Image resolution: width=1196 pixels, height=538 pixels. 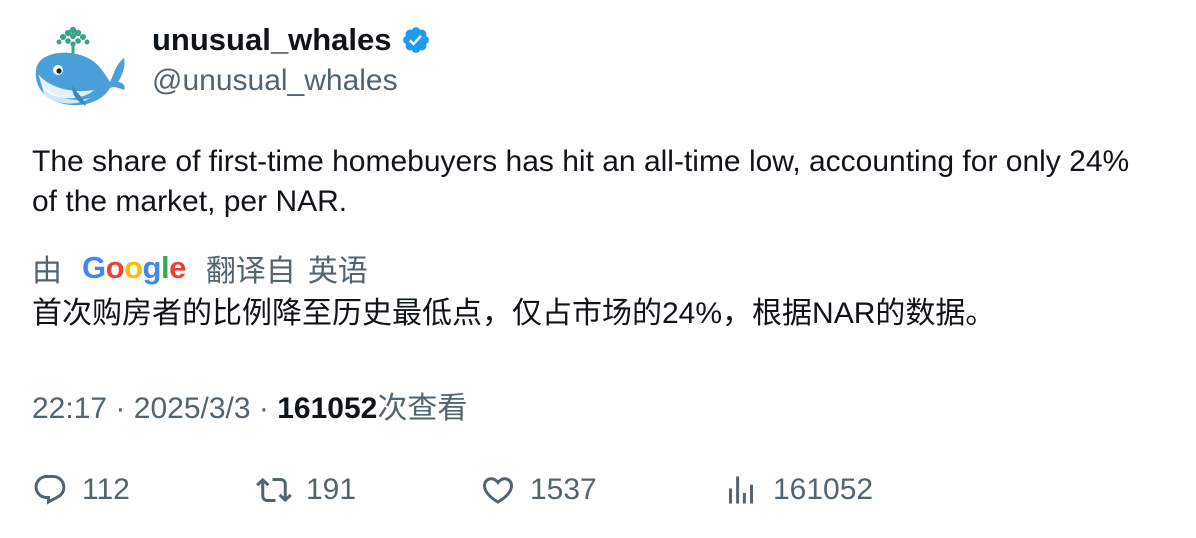 What do you see at coordinates (192, 408) in the screenshot?
I see `tweet-date: 2025/3/3` at bounding box center [192, 408].